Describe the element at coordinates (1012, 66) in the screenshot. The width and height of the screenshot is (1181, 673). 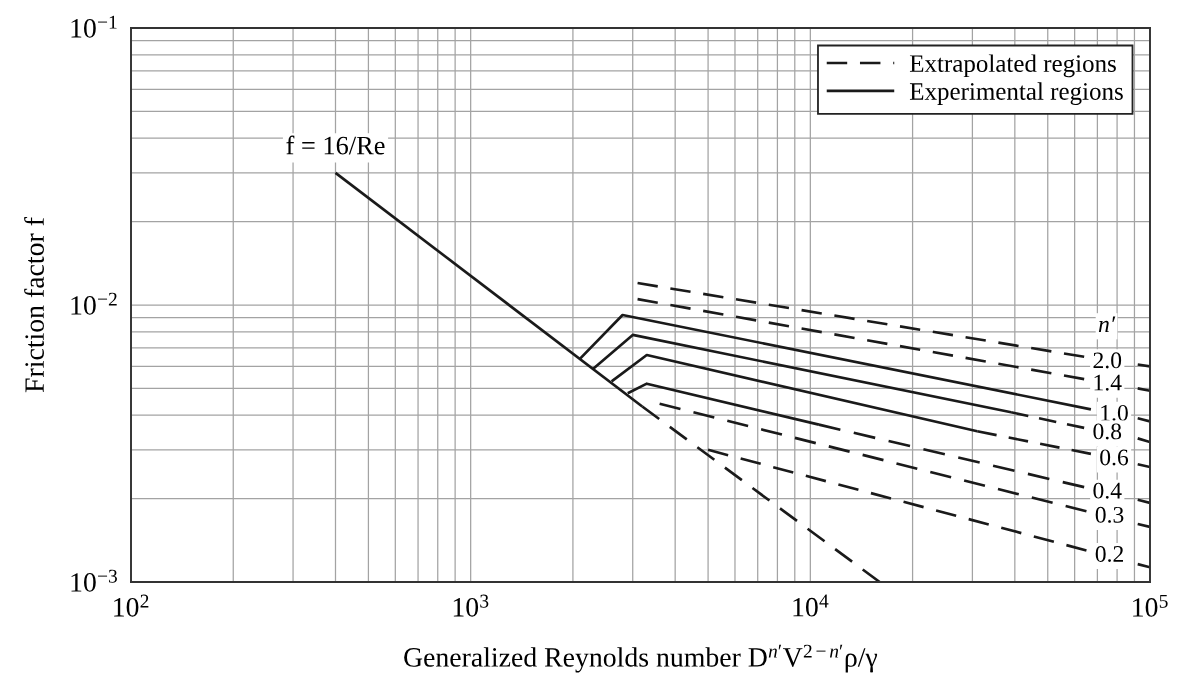
I see `legend-label: Extrapolated regions` at that location.